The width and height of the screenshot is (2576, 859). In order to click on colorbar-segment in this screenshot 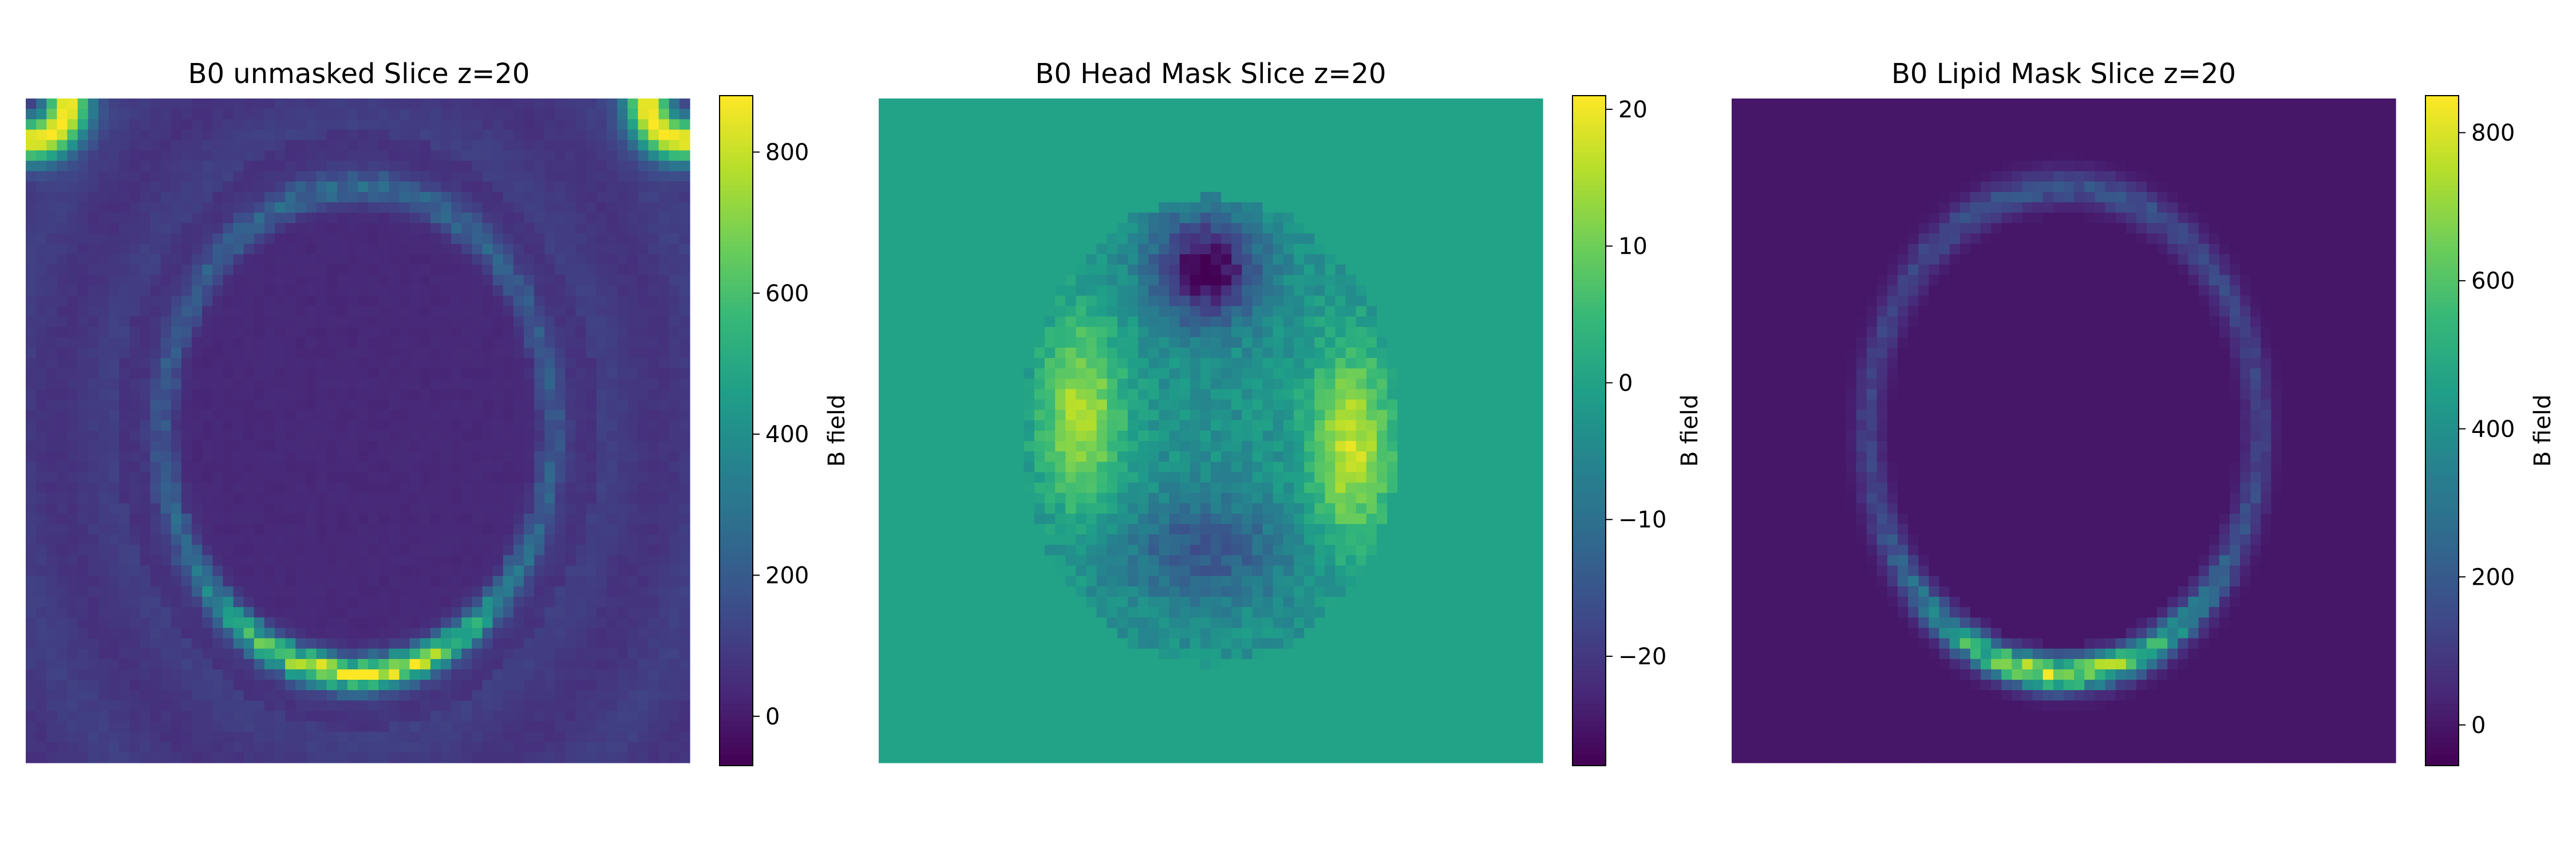, I will do `click(736, 249)`.